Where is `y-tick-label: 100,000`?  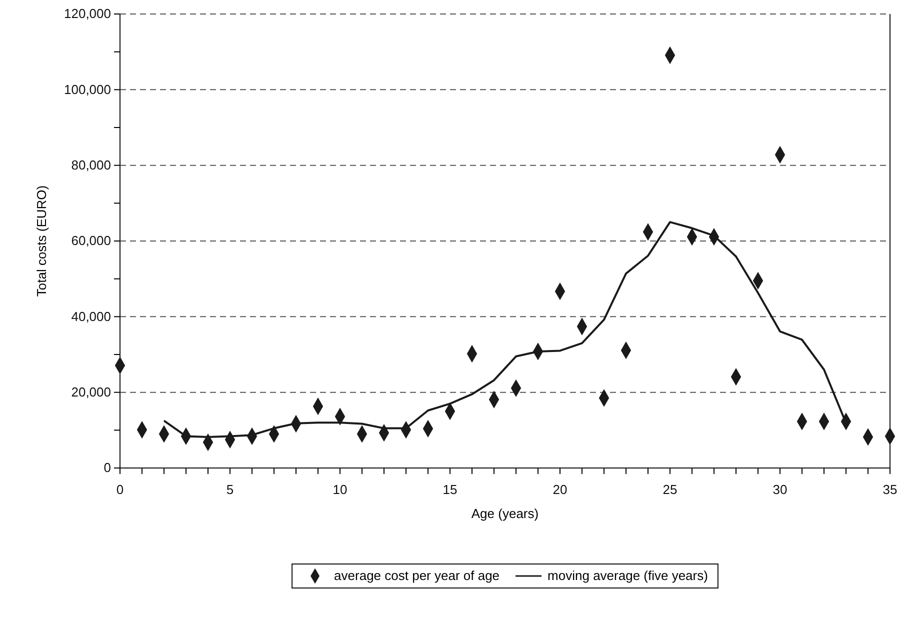
y-tick-label: 100,000 is located at coordinates (87, 89).